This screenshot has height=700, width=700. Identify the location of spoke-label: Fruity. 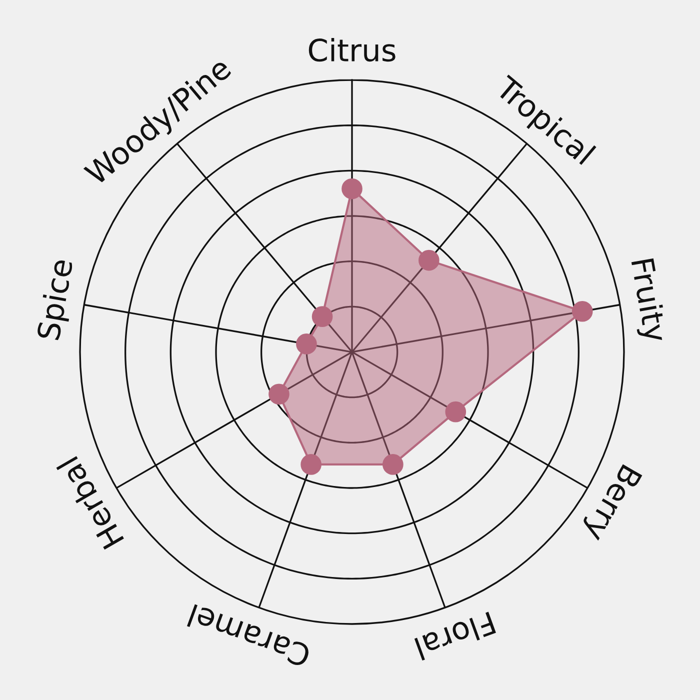
(647, 301).